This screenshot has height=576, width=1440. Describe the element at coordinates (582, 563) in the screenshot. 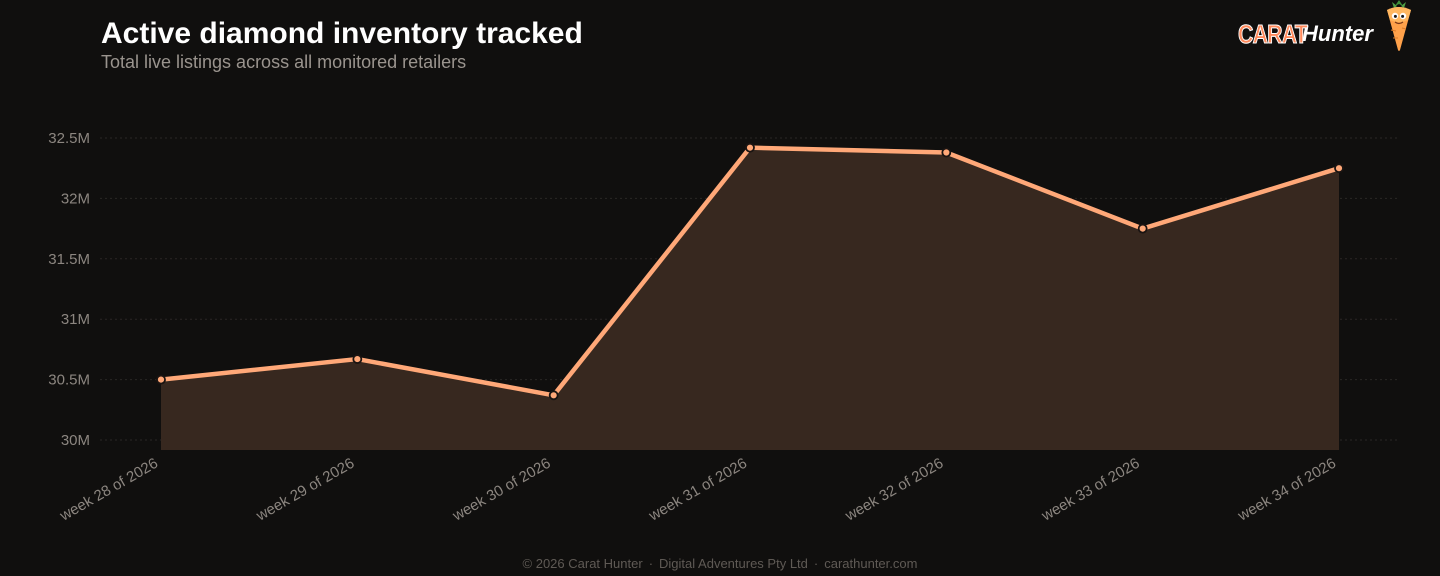

I see `footer-copyright: © 2026 Carat Hunter` at that location.